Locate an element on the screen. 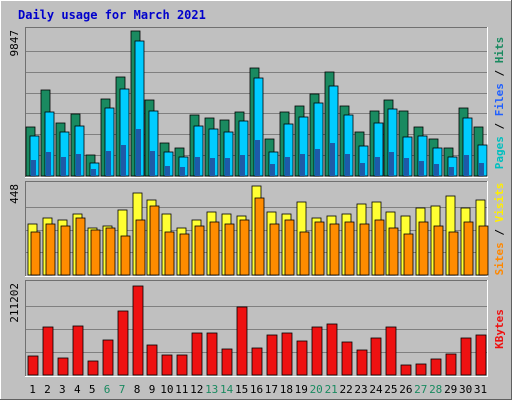  x-tick-day: 7 is located at coordinates (122, 389).